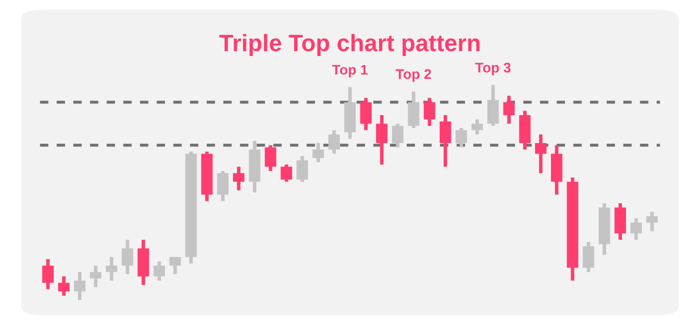  Describe the element at coordinates (349, 45) in the screenshot. I see `chart-title: Triple Top chart pattern` at that location.